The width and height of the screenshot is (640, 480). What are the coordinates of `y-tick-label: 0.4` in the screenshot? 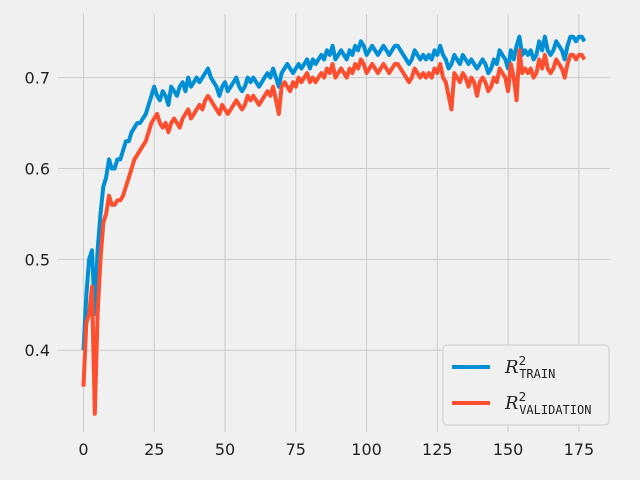 It's located at (37, 350).